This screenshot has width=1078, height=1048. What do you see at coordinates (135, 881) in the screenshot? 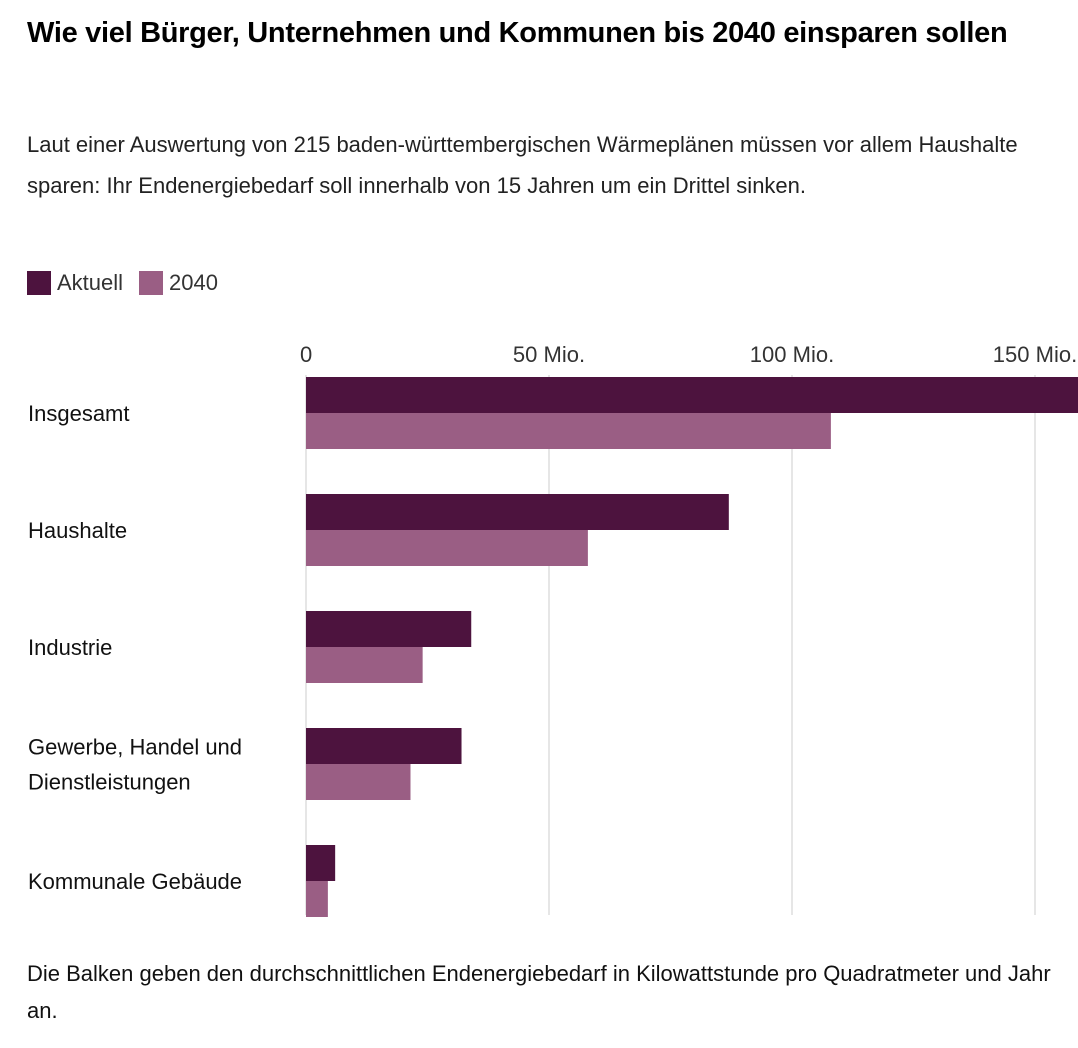
I see `category-label: Kommunale Gebäude` at bounding box center [135, 881].